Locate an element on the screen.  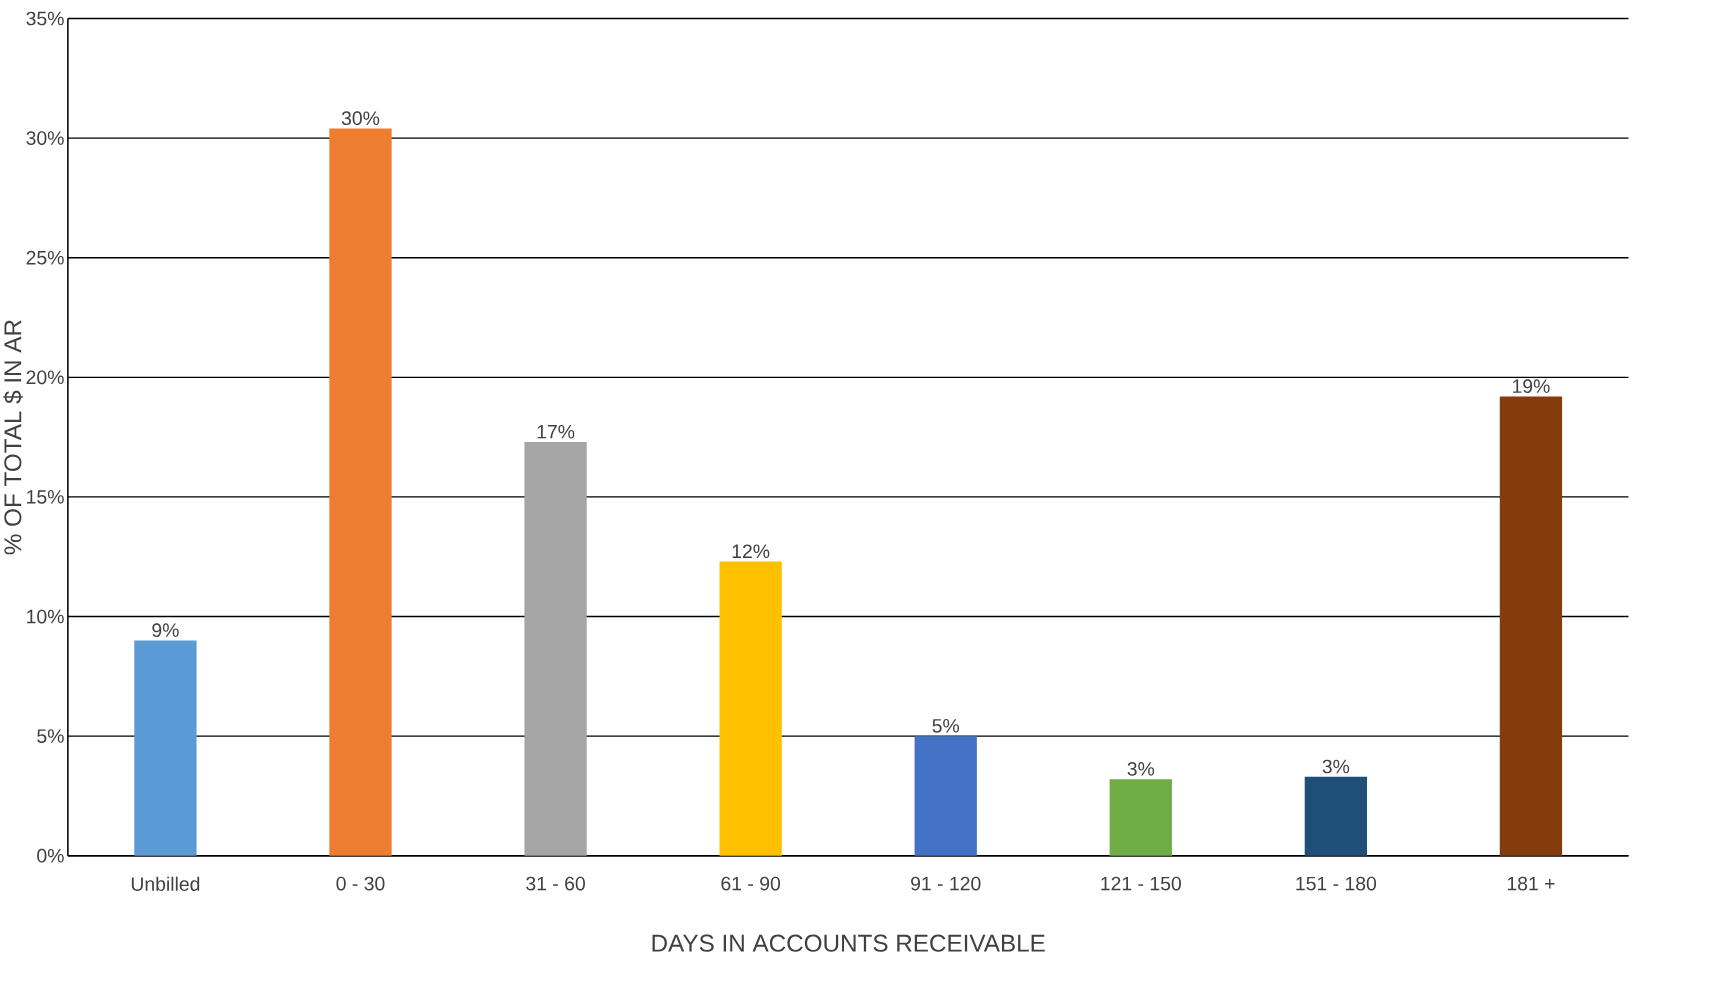
data-label: 19% is located at coordinates (1531, 386).